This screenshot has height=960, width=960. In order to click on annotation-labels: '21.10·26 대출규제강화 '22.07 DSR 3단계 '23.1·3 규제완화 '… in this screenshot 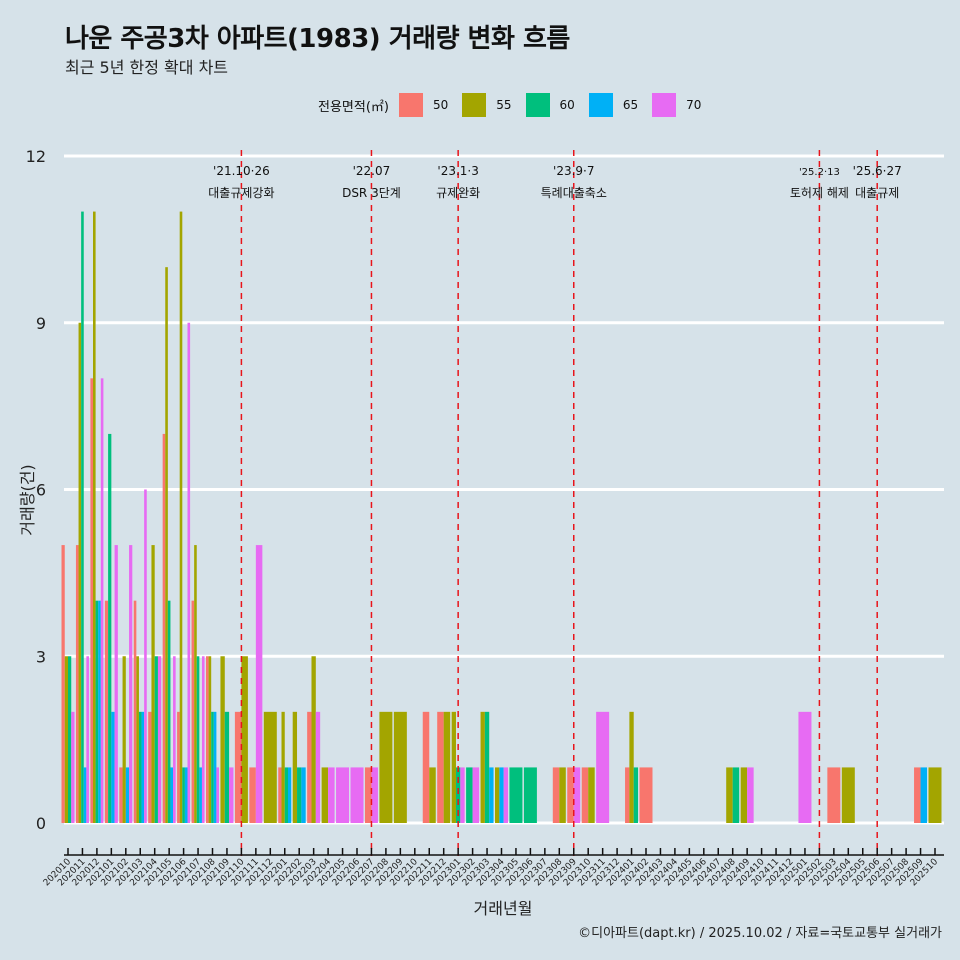, I will do `click(554, 182)`.